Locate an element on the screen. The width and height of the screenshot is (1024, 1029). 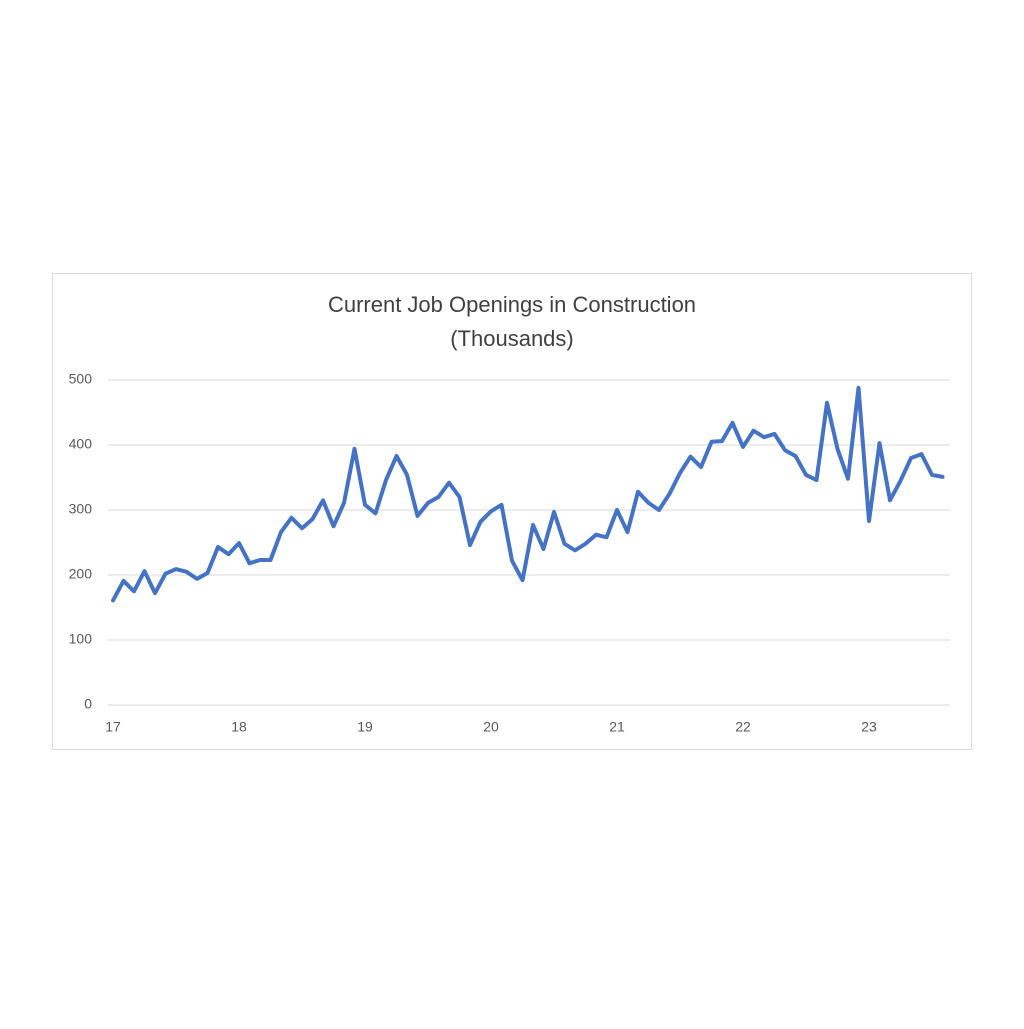
y-tick-label: 300 is located at coordinates (81, 509).